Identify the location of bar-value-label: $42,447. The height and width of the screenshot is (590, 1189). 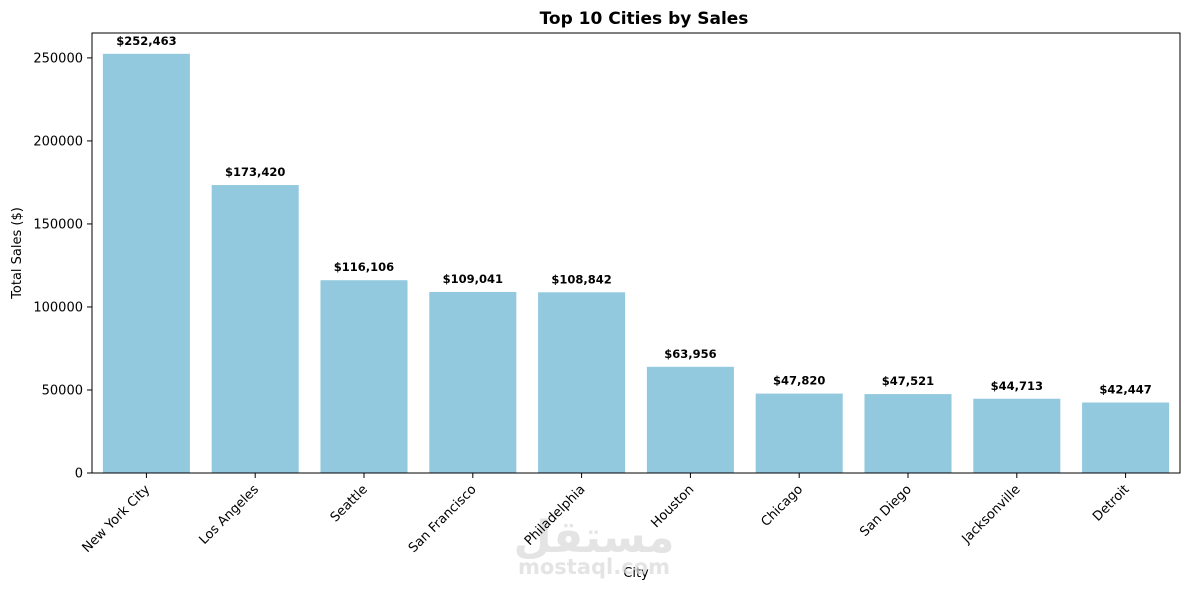
(1125, 390).